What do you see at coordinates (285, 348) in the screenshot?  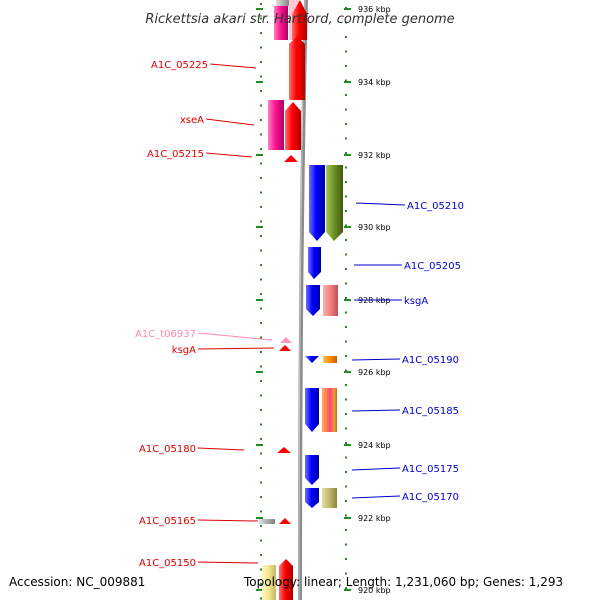 I see `gene-ksgA-left` at bounding box center [285, 348].